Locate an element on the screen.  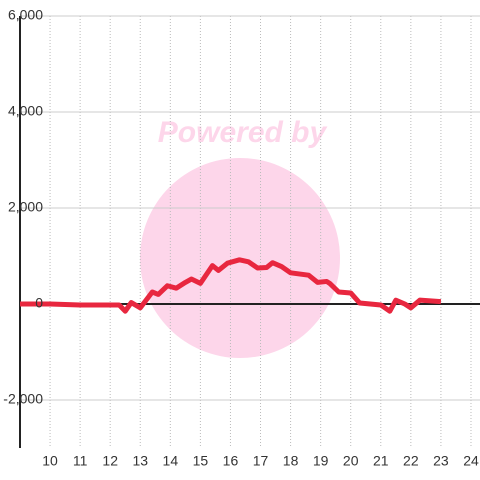
y-tick-label: -2,000 is located at coordinates (23, 399).